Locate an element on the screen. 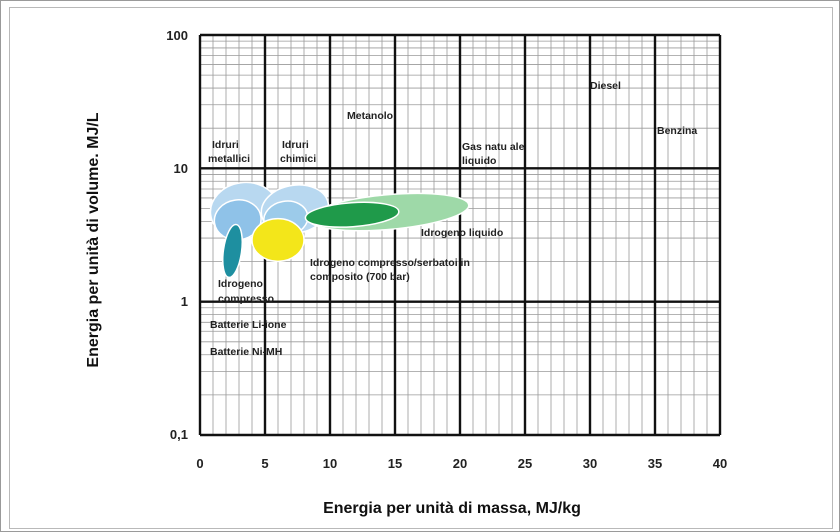 This screenshot has height=532, width=840. x-tick-label-10: 10 is located at coordinates (330, 463).